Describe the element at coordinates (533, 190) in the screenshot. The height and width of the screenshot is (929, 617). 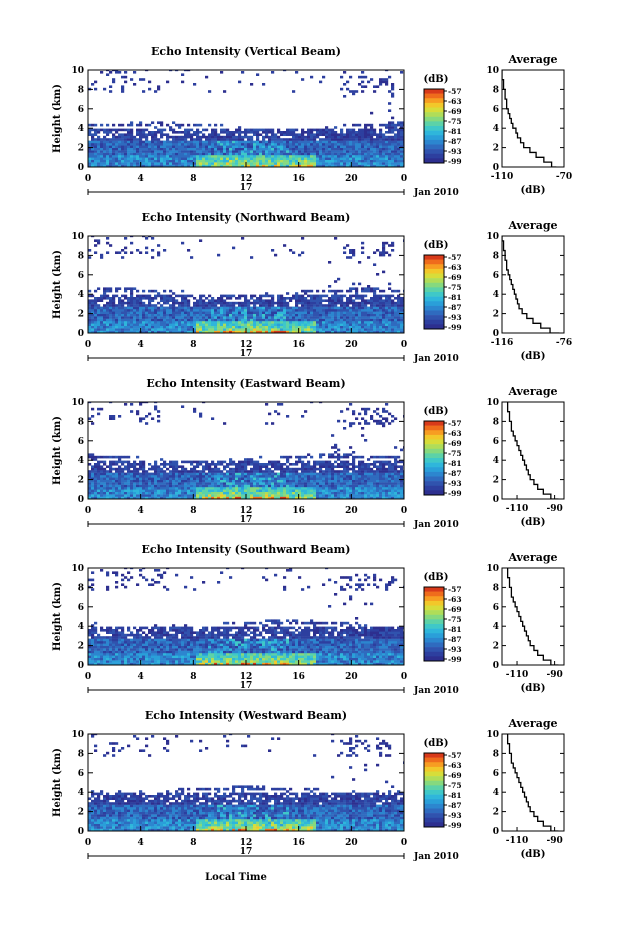
I see `avg-x-label: (dB)` at that location.